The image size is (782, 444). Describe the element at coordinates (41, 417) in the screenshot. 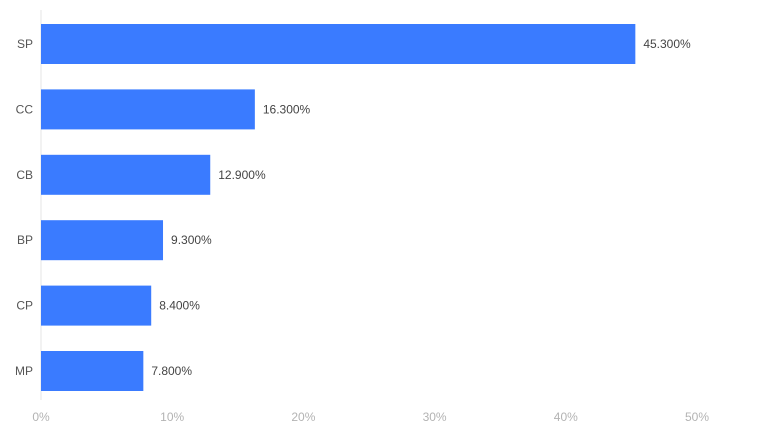

I see `x-tick-label: 0%` at that location.